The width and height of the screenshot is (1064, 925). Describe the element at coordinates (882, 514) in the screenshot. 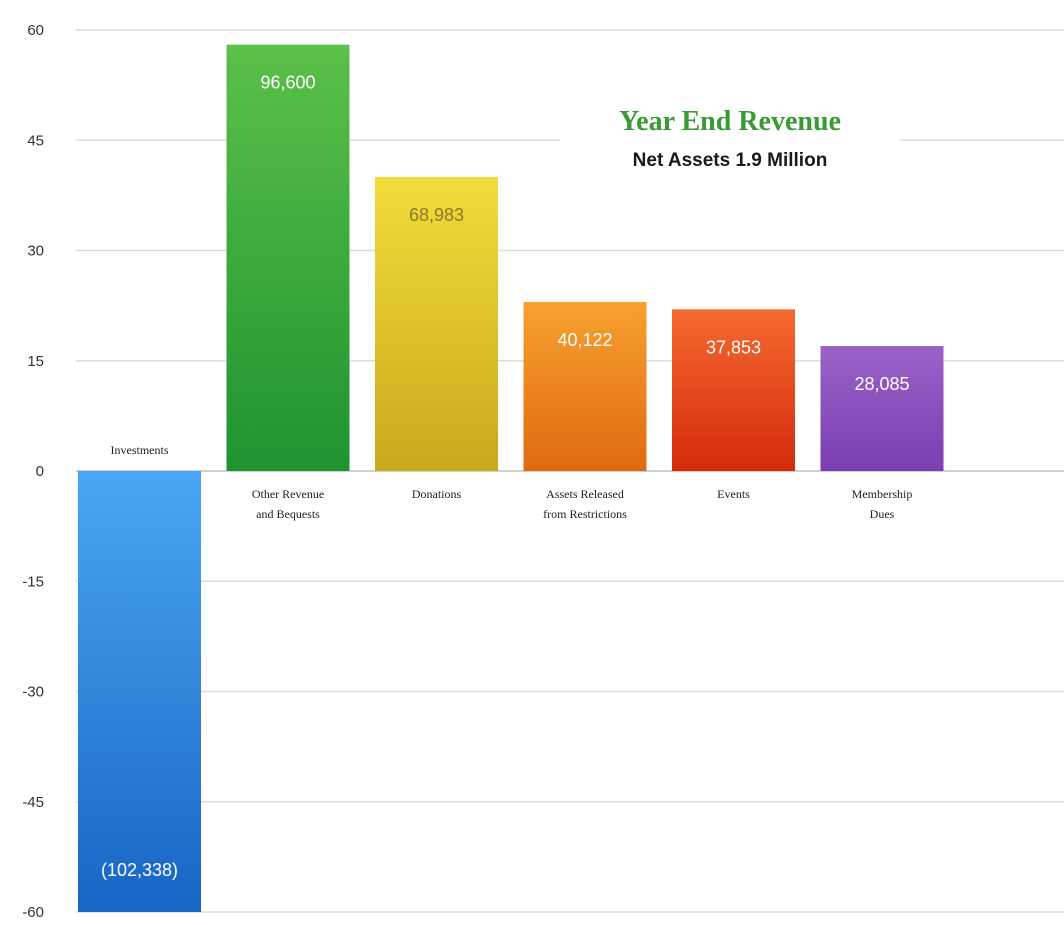

I see `category-label: Dues` at that location.